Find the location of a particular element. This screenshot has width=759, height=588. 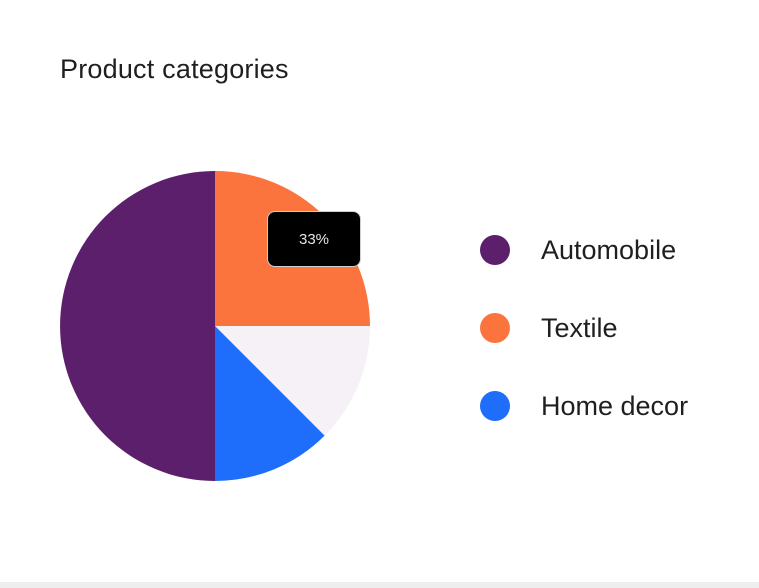

legend-label: Home decor is located at coordinates (615, 405).